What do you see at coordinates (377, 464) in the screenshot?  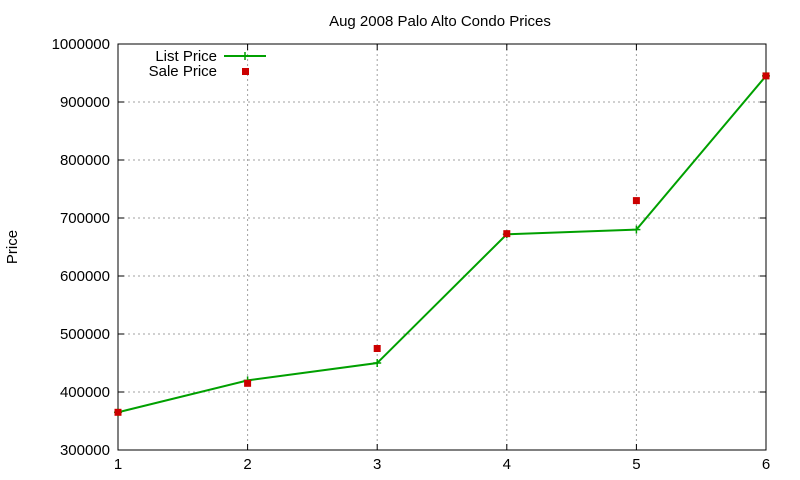 I see `x-tick-label: 3` at bounding box center [377, 464].